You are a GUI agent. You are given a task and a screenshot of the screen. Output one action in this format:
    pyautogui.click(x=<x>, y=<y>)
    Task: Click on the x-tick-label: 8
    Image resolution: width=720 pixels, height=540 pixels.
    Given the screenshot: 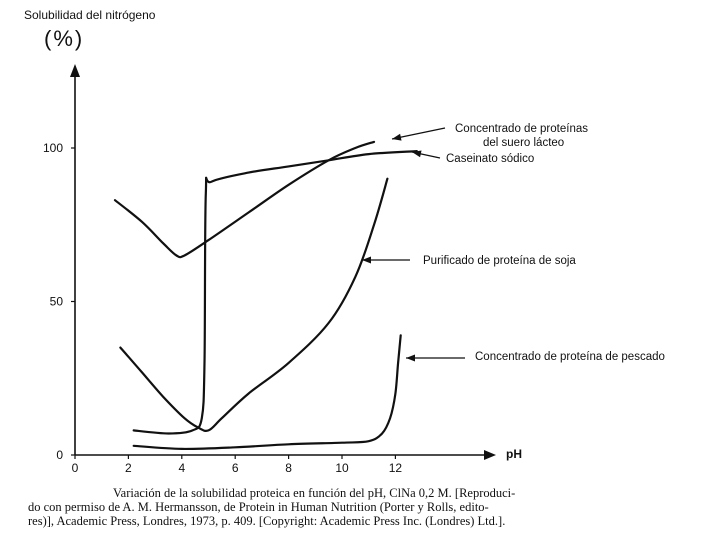 What is the action you would take?
    pyautogui.click(x=288, y=468)
    